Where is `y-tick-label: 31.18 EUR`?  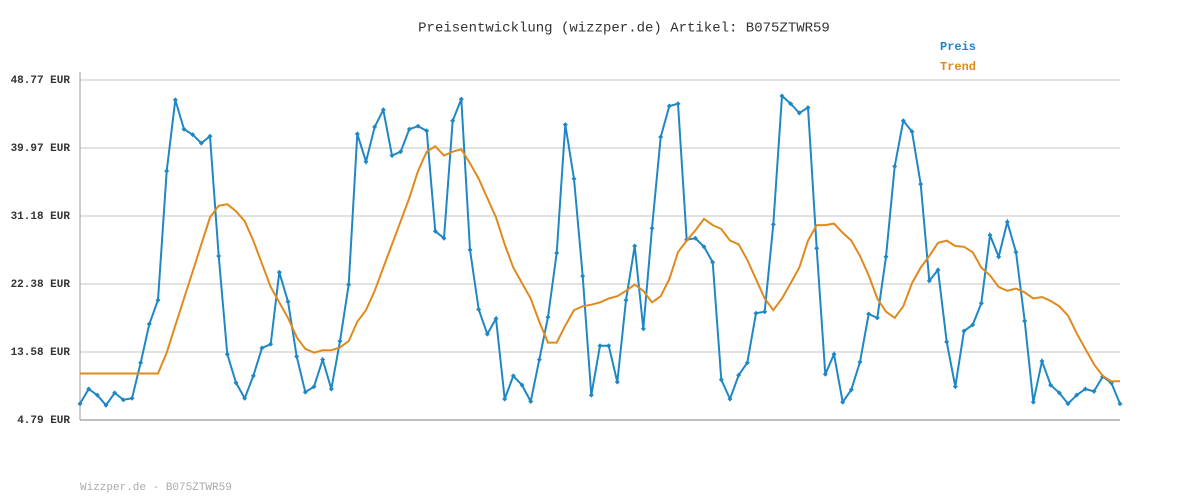 y-tick-label: 31.18 EUR is located at coordinates (41, 217).